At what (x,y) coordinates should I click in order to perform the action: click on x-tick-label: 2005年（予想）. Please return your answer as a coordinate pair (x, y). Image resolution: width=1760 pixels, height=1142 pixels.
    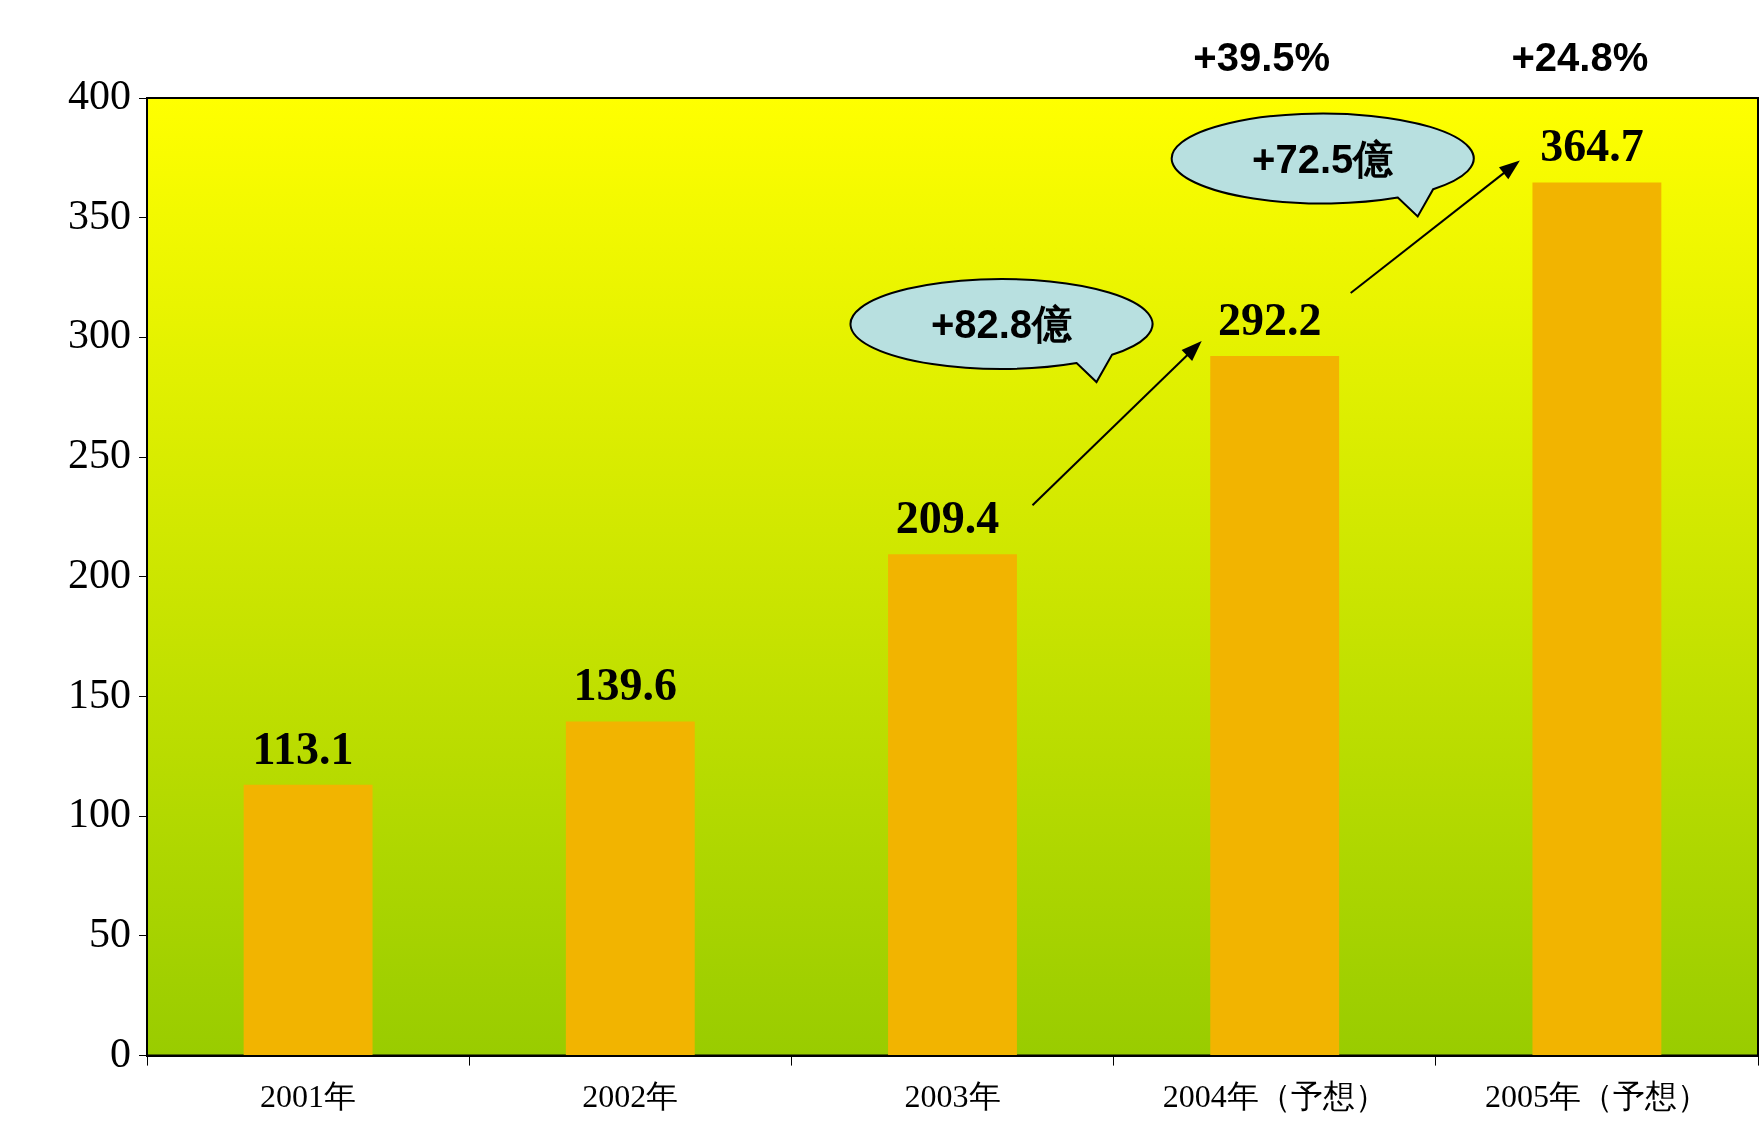
    Looking at the image, I should click on (1596, 1096).